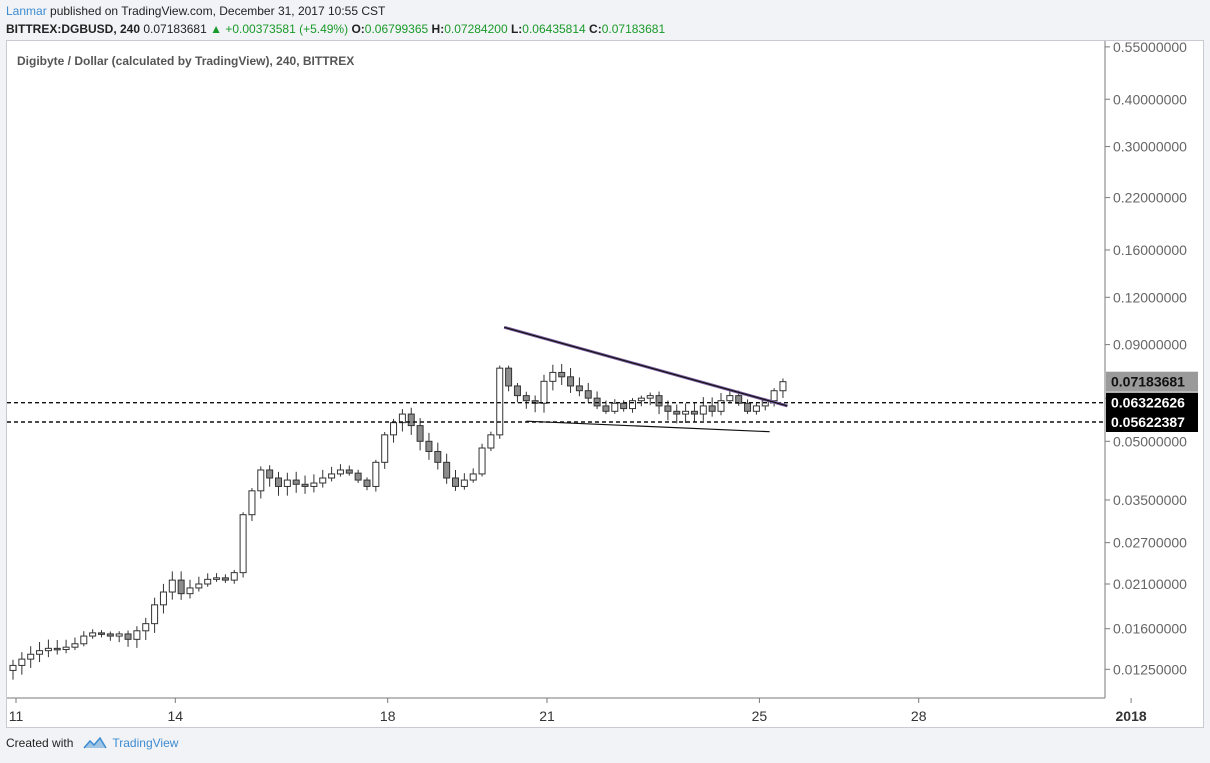  I want to click on last-price: 0.07183681, so click(175, 29).